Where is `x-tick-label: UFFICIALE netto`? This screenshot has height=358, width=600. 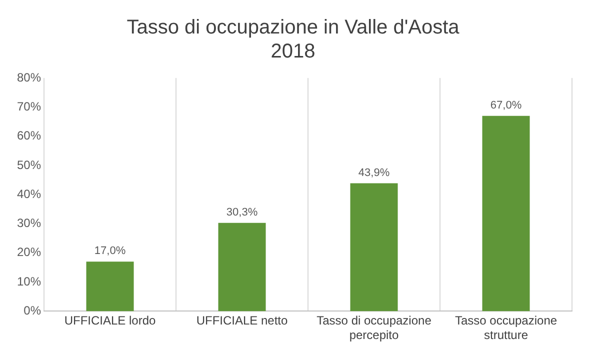
x-tick-label: UFFICIALE netto is located at coordinates (242, 321).